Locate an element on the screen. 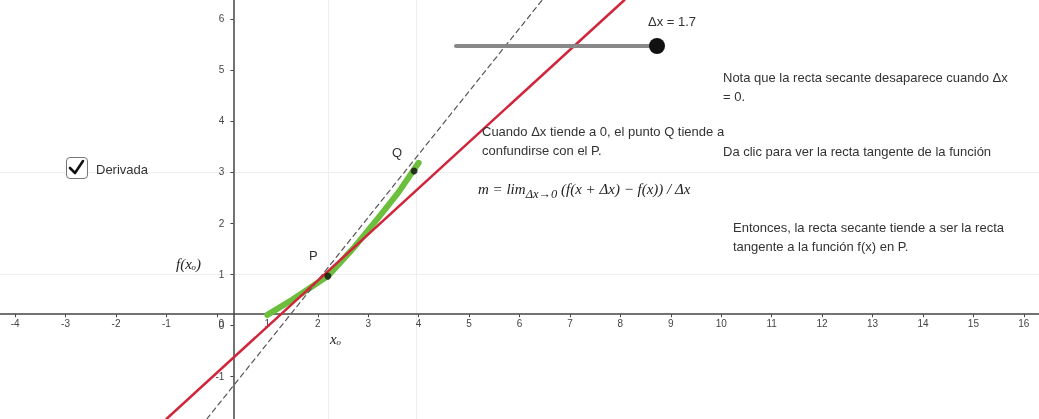 The image size is (1039, 419). x-tick-label: 3 is located at coordinates (368, 323).